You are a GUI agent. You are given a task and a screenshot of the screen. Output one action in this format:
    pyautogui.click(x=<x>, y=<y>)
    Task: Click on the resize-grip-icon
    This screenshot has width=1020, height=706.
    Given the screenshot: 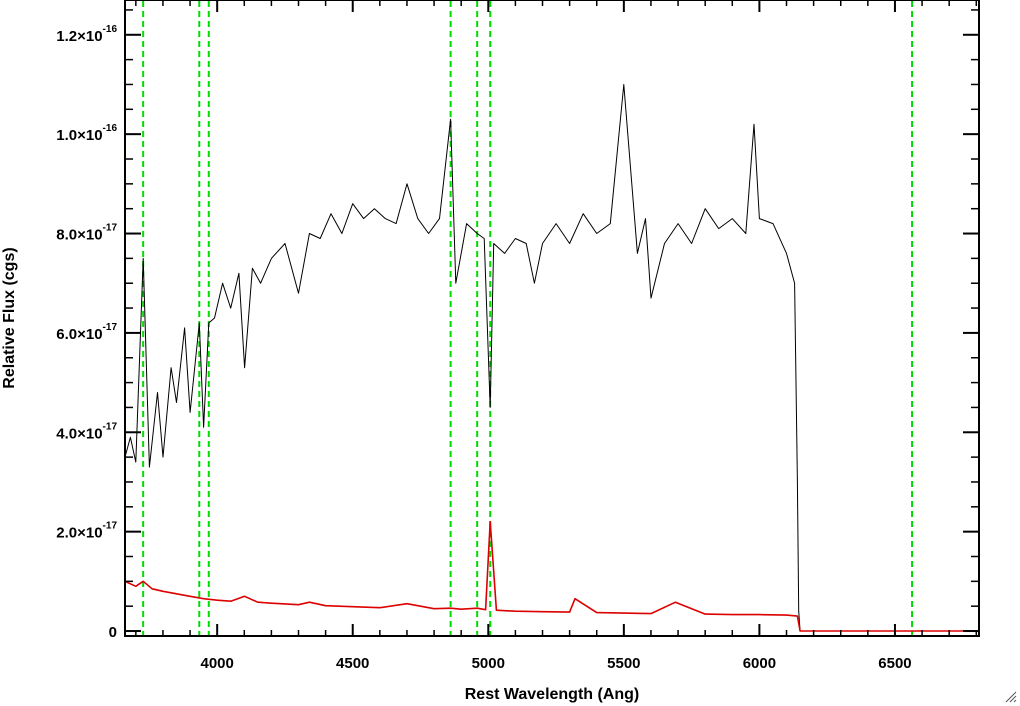 What is the action you would take?
    pyautogui.click(x=1010, y=696)
    